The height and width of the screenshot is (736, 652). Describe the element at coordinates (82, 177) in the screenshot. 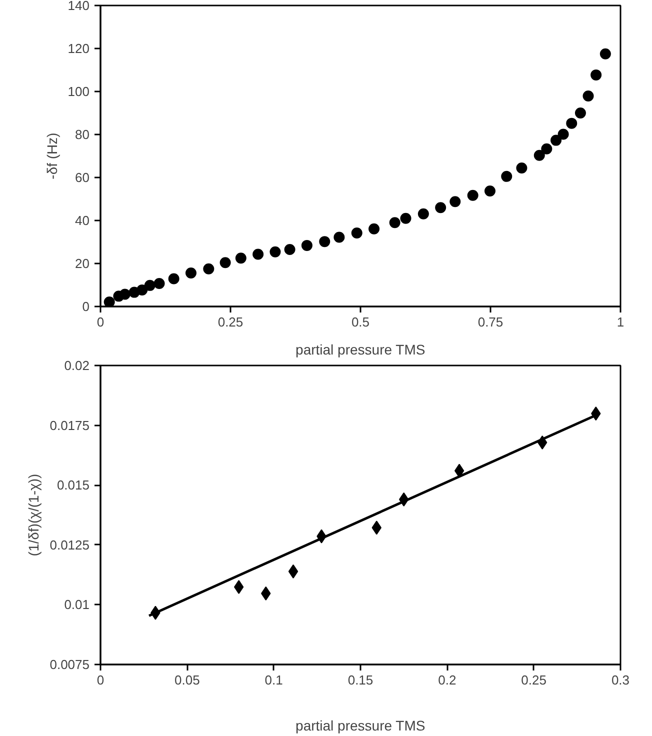

I see `y-tick-label: 60` at that location.